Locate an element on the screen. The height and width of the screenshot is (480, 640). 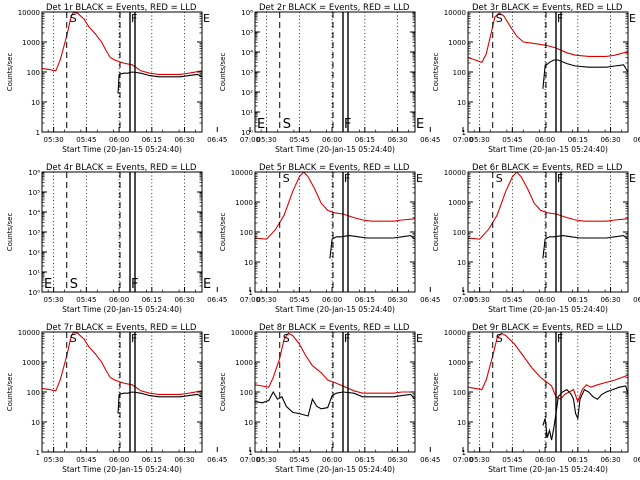
chart-title: Det 1r BLACK = Events, RED = LLD is located at coordinates (121, 8).